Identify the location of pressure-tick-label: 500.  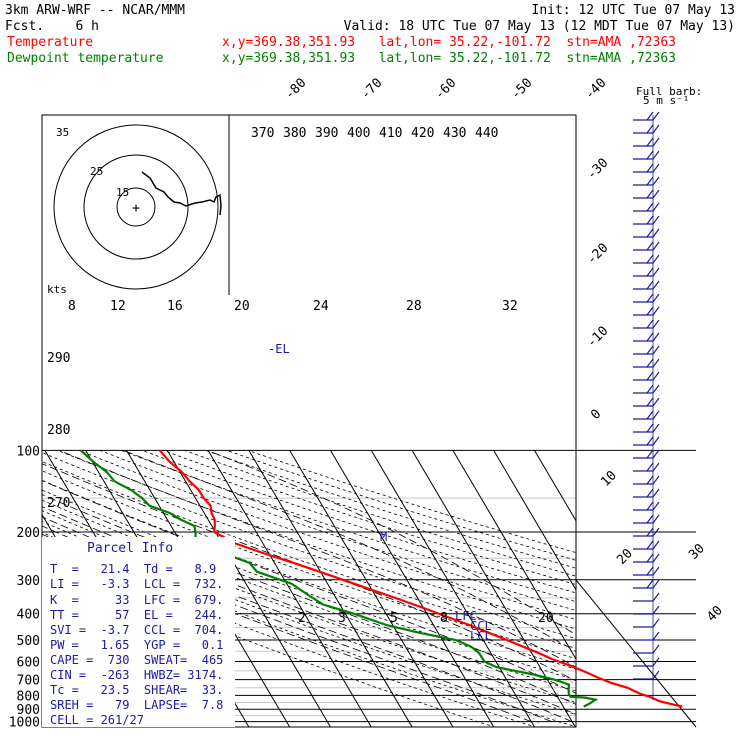
(28, 641).